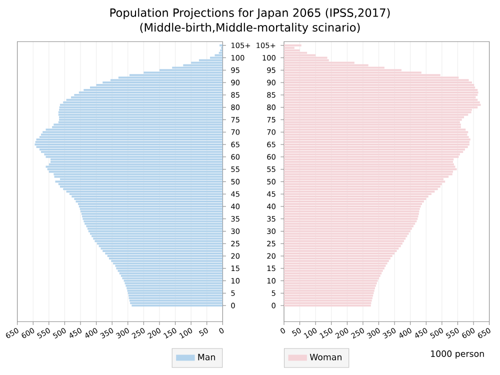 The image size is (500, 375). I want to click on text: (Middle-birth,Middle-mortality scinario), so click(250, 28).